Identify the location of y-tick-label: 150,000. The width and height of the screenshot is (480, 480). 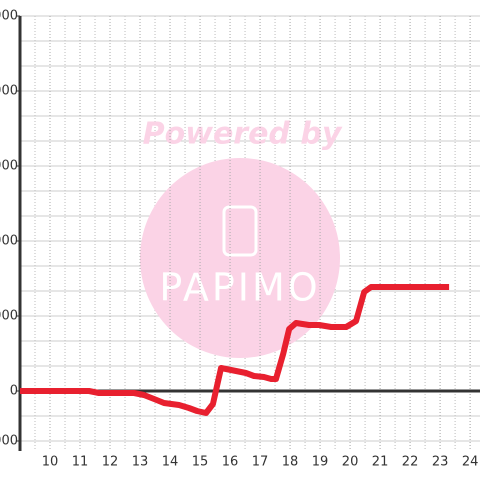
(9, 16).